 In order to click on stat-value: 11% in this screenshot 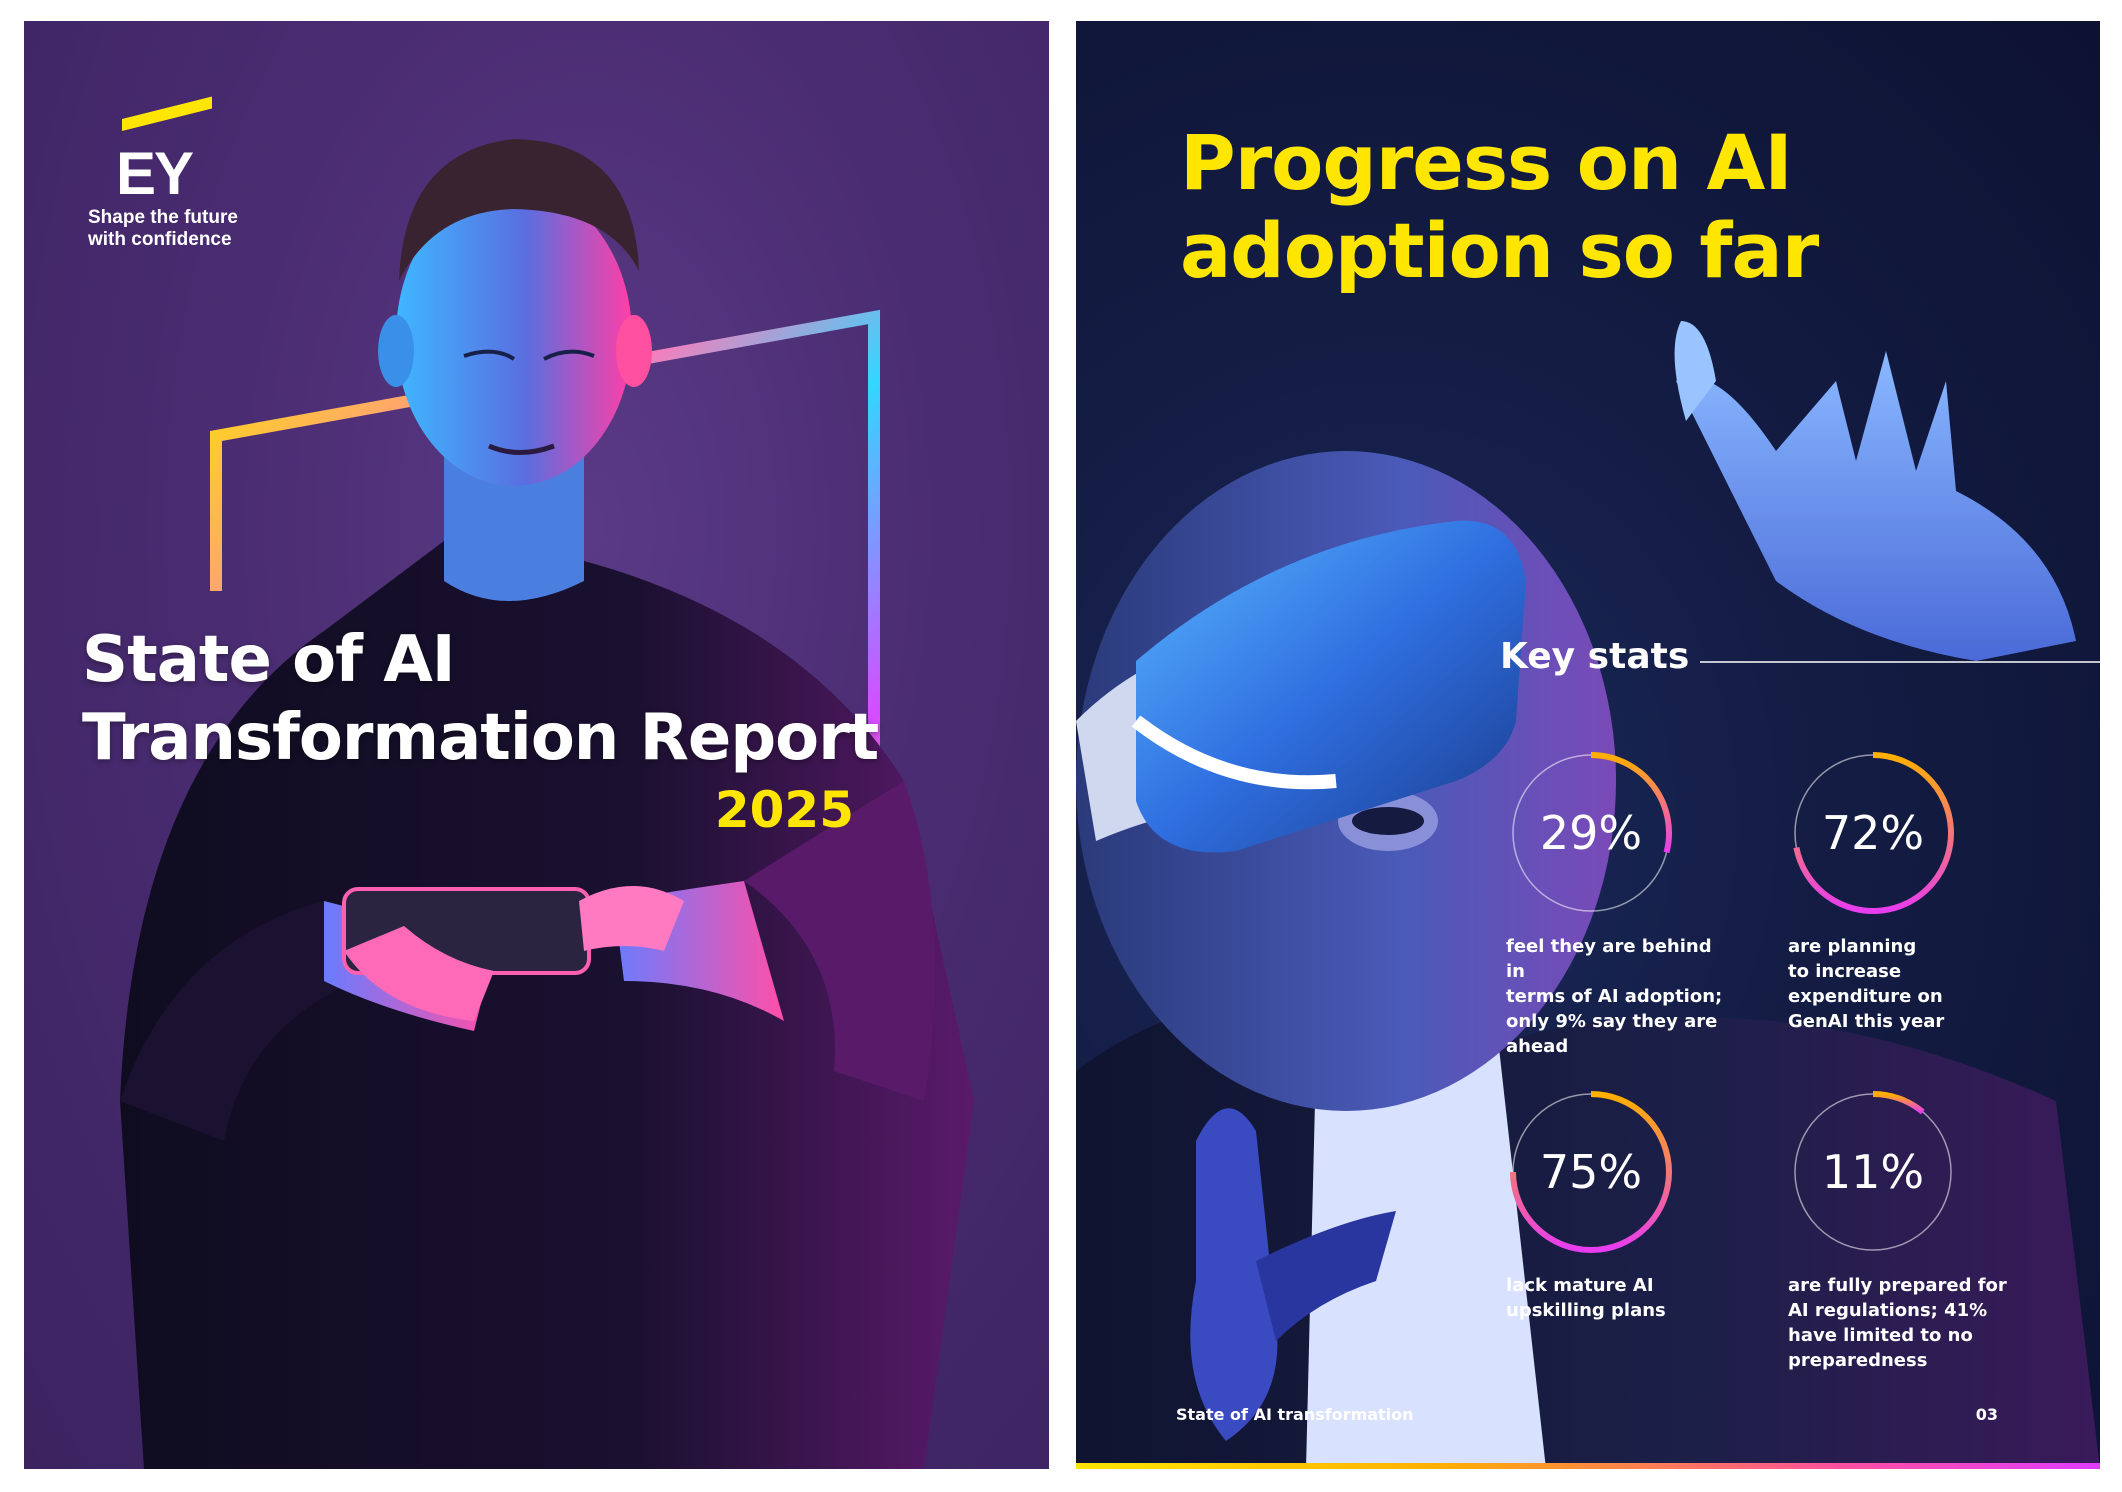, I will do `click(1873, 1172)`.